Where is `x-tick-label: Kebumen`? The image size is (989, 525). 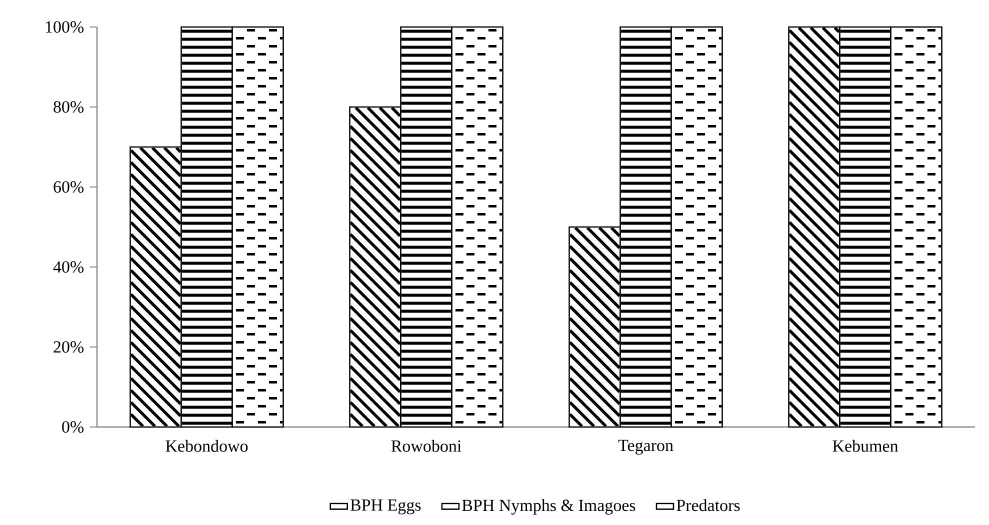 x-tick-label: Kebumen is located at coordinates (865, 446).